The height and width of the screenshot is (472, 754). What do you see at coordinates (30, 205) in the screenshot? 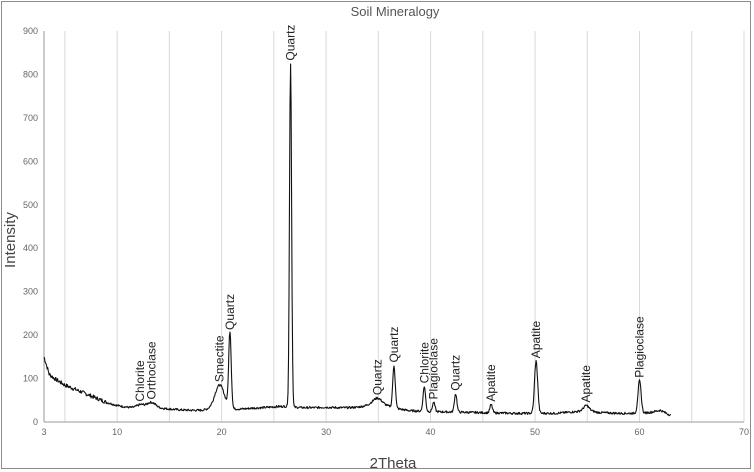
I see `y-tick-label: 500` at bounding box center [30, 205].